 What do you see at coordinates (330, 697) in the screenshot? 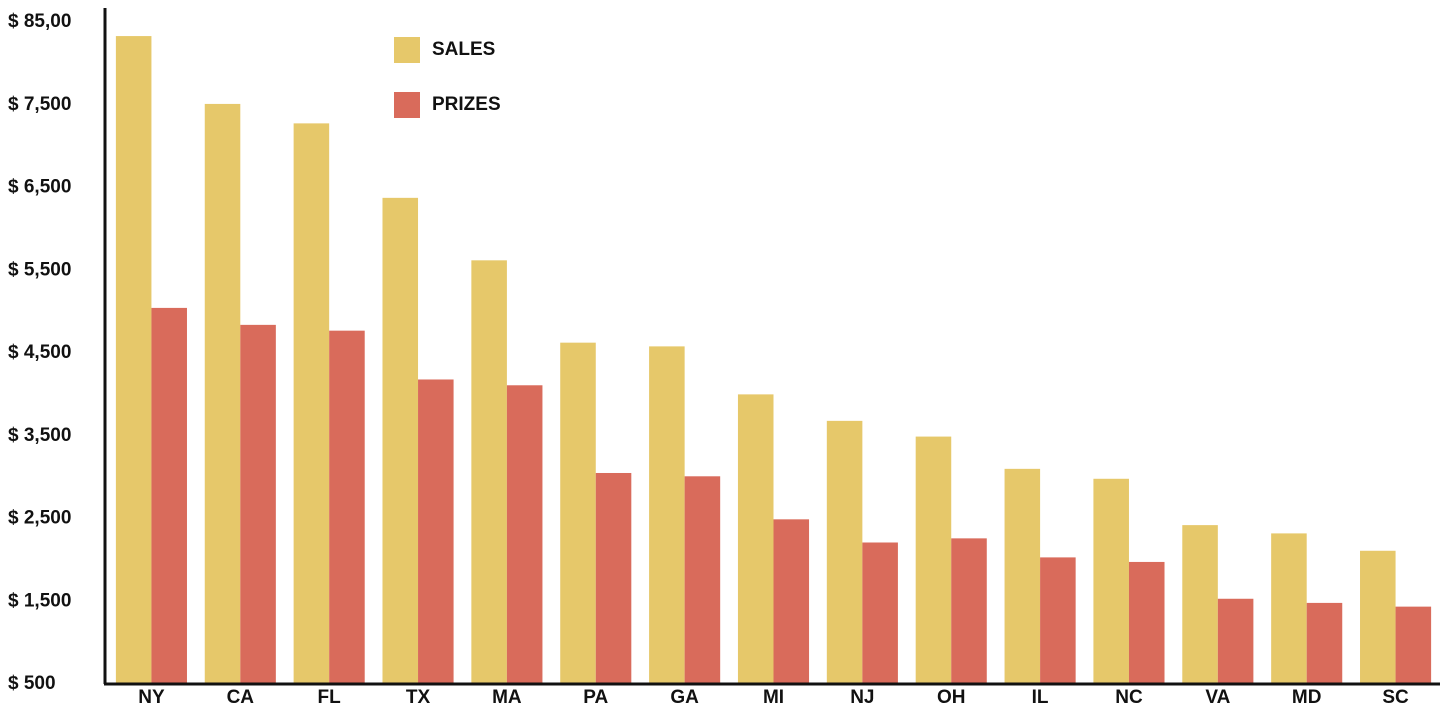
I see `x-tick-label: FL` at bounding box center [330, 697].